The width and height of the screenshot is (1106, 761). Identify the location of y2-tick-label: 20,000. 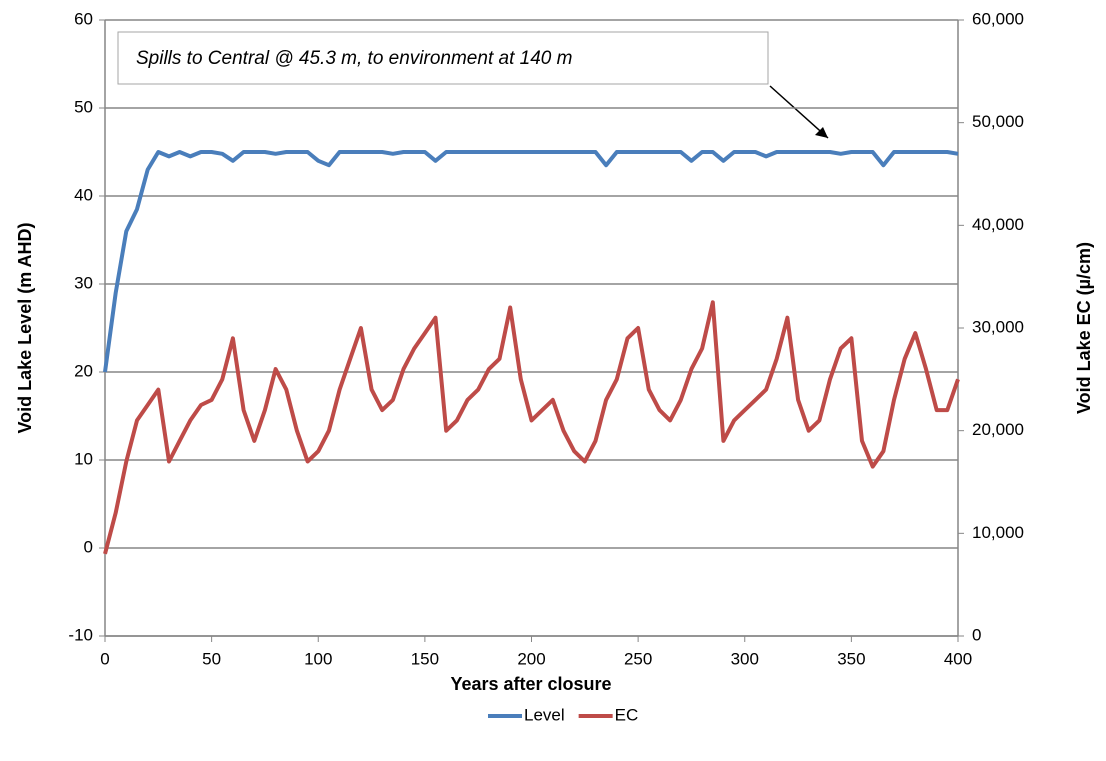
(998, 429).